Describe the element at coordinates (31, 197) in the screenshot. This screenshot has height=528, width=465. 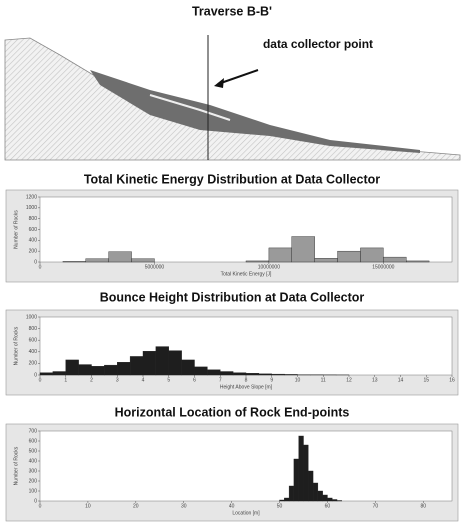
I see `y-tick-label: 1200` at that location.